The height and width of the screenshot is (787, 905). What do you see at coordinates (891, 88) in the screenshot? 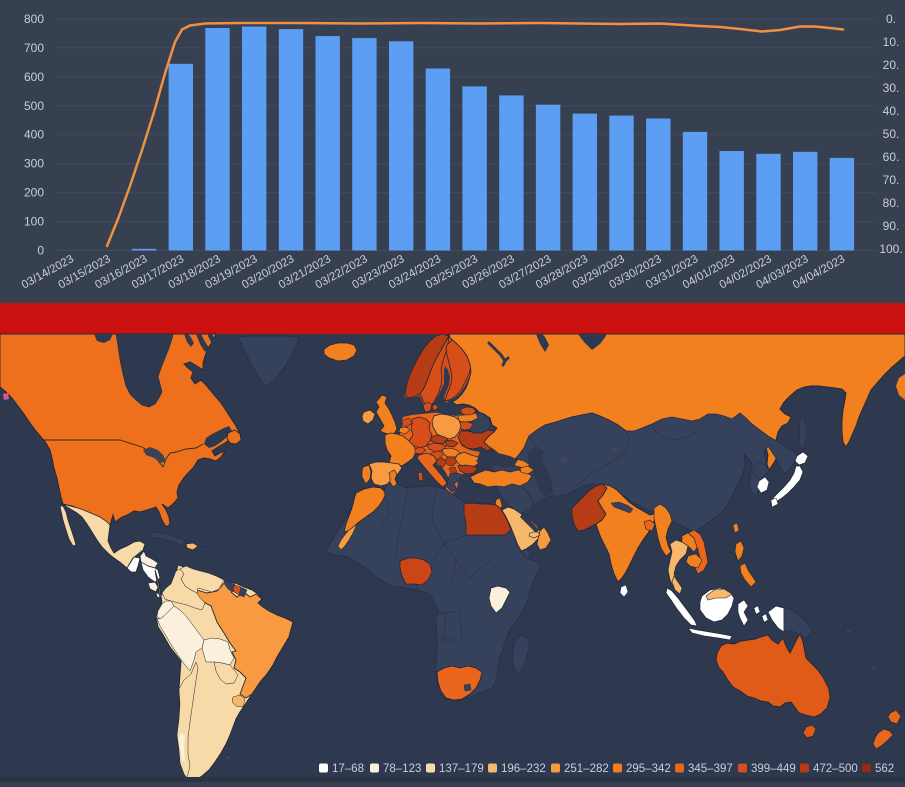
I see `svg-text: 30.` at bounding box center [891, 88].